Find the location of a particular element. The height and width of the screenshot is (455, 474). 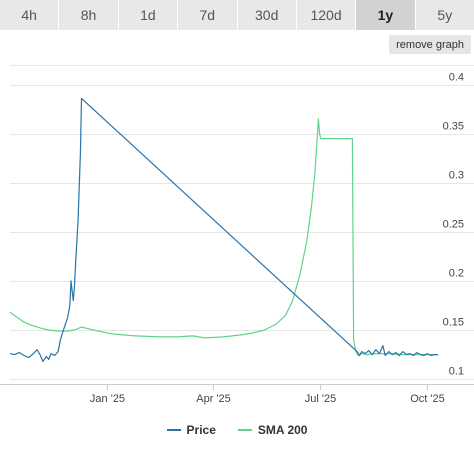

tab-7d: 7d is located at coordinates (208, 15).